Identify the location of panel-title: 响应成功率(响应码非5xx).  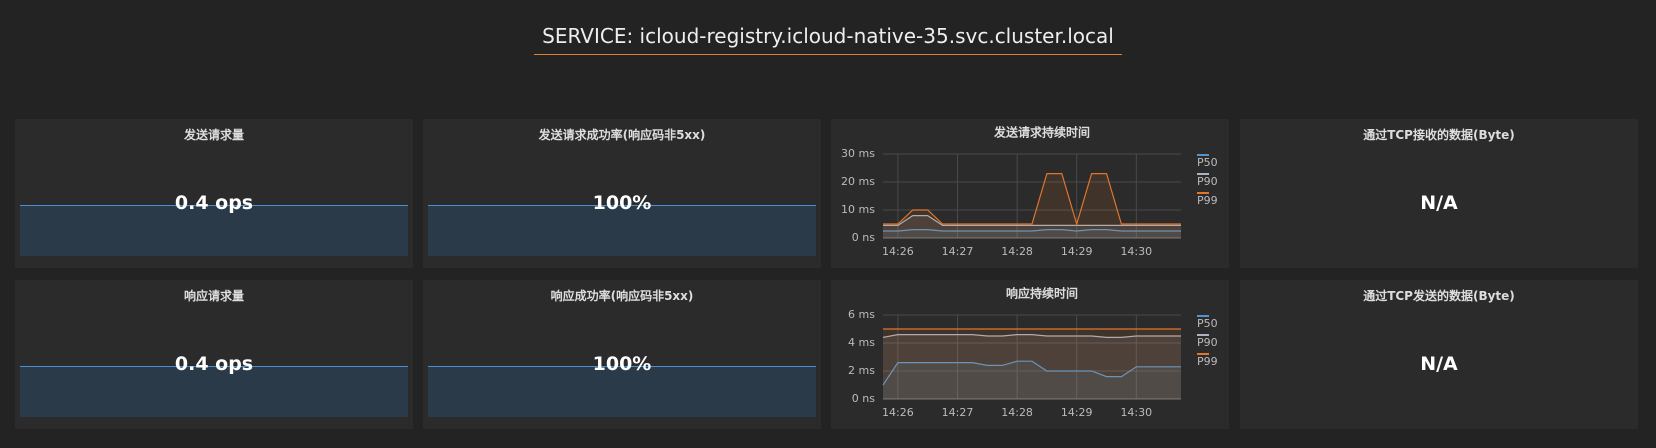
(622, 296).